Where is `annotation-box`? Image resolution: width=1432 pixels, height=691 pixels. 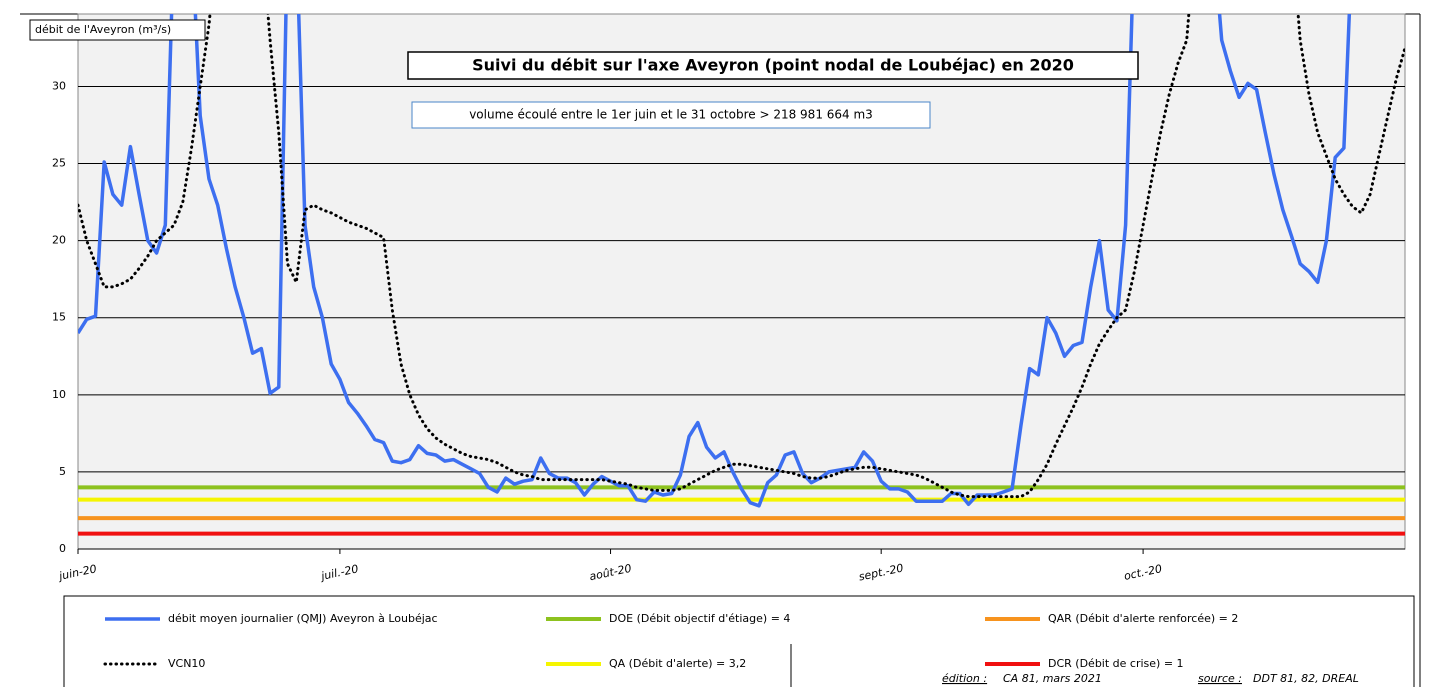 annotation-box is located at coordinates (671, 115).